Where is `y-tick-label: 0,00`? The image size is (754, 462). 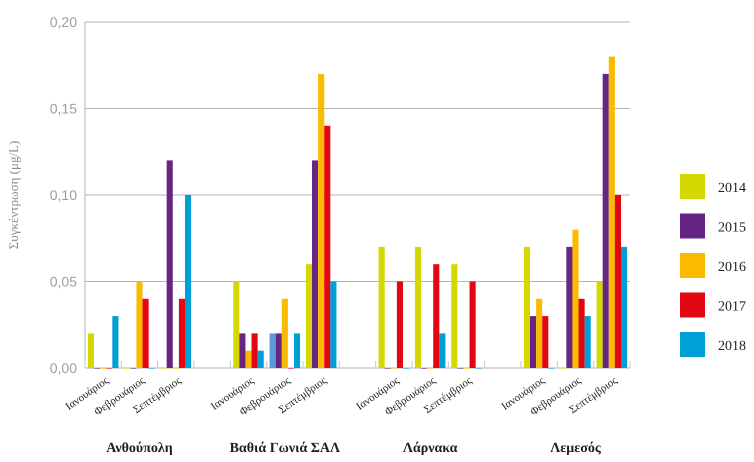
y-tick-label: 0,00 is located at coordinates (64, 368).